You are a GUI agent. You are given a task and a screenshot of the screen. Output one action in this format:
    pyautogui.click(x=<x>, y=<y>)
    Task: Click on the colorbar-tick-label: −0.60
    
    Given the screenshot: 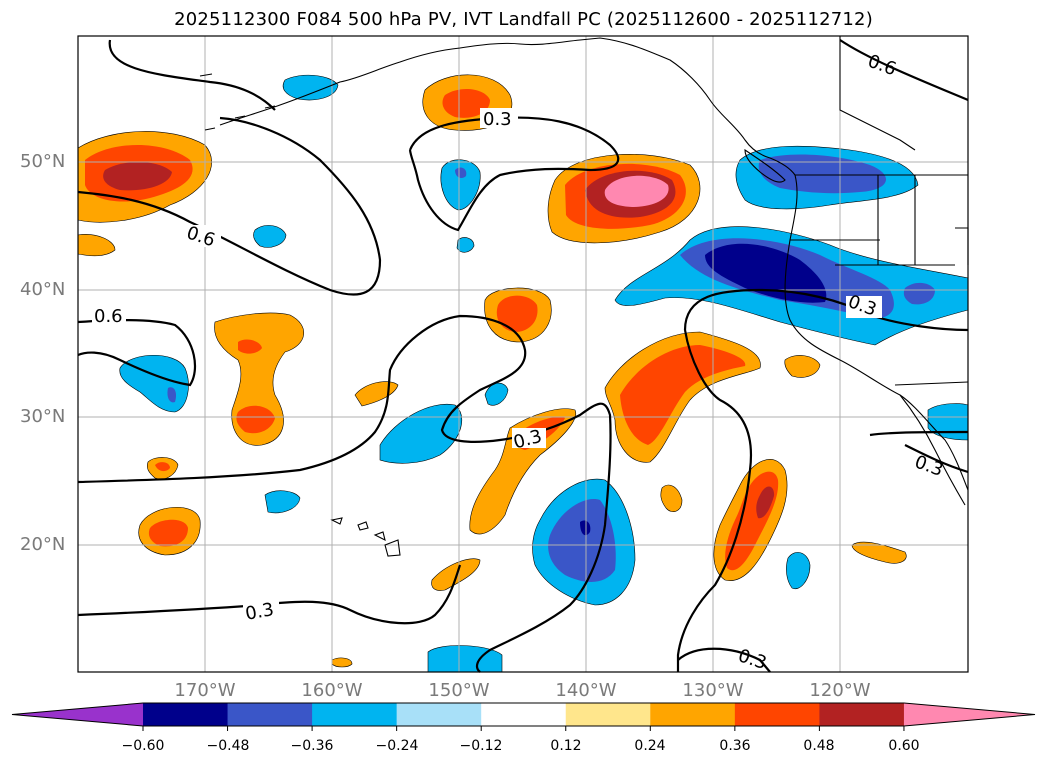 What is the action you would take?
    pyautogui.click(x=143, y=746)
    